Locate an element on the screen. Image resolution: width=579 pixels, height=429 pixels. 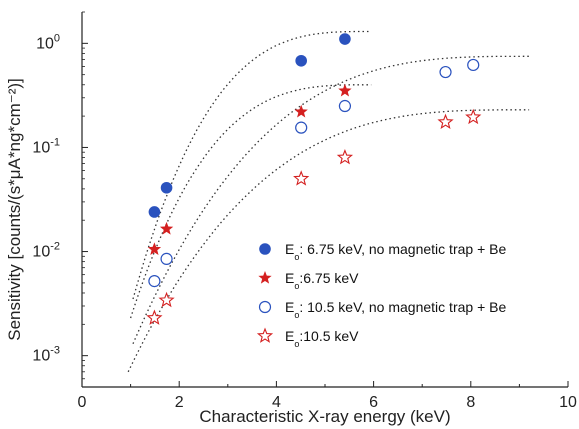
legend-item-4: Eo:10.5 keV is located at coordinates (307, 338).